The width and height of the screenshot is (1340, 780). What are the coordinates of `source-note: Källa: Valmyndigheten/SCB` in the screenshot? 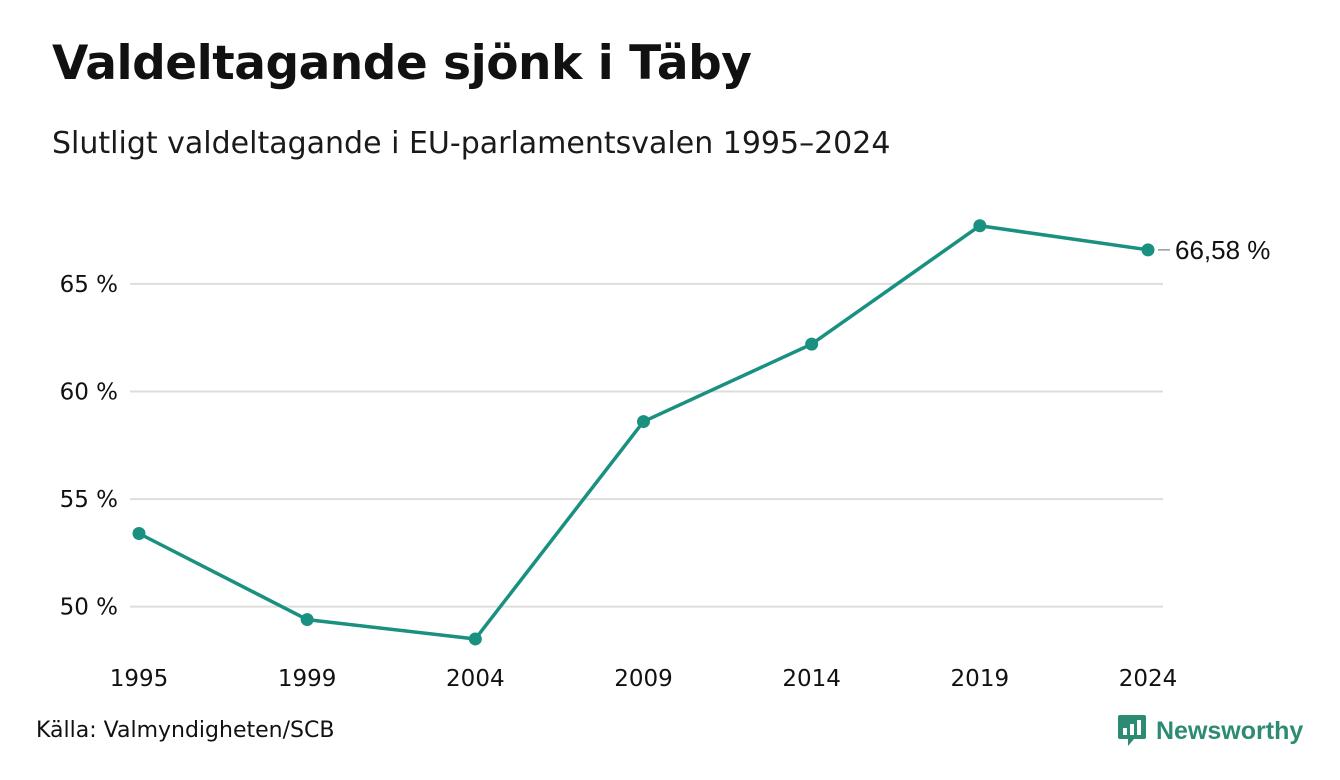 It's located at (185, 730).